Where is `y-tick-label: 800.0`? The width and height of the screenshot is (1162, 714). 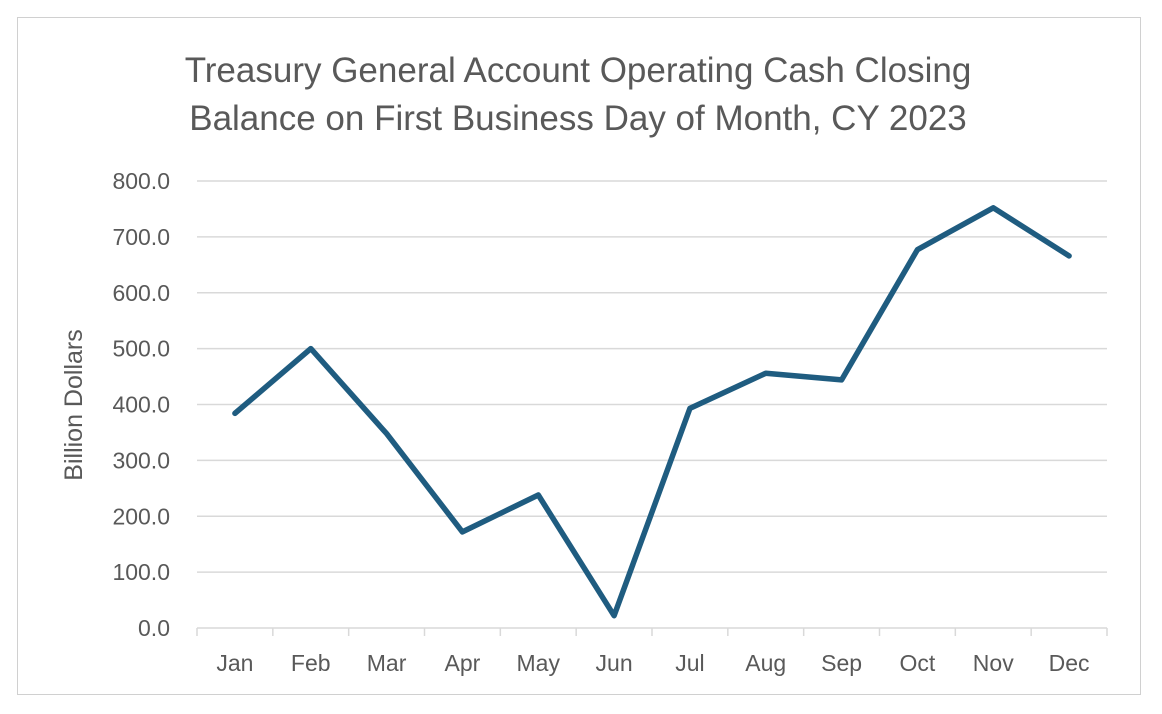
y-tick-label: 800.0 is located at coordinates (141, 181).